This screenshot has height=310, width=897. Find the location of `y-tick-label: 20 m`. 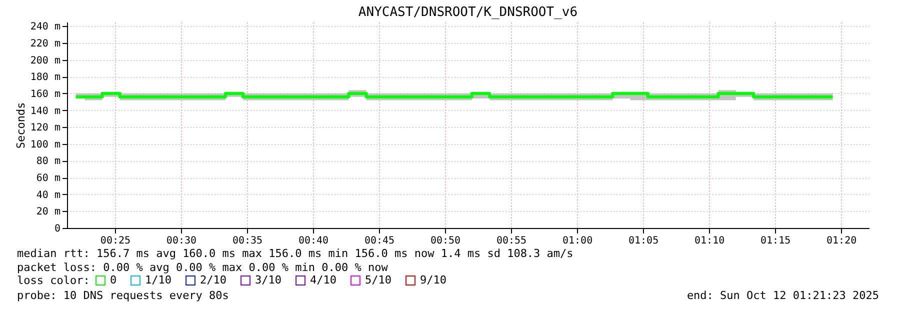

y-tick-label: 20 m is located at coordinates (48, 212).